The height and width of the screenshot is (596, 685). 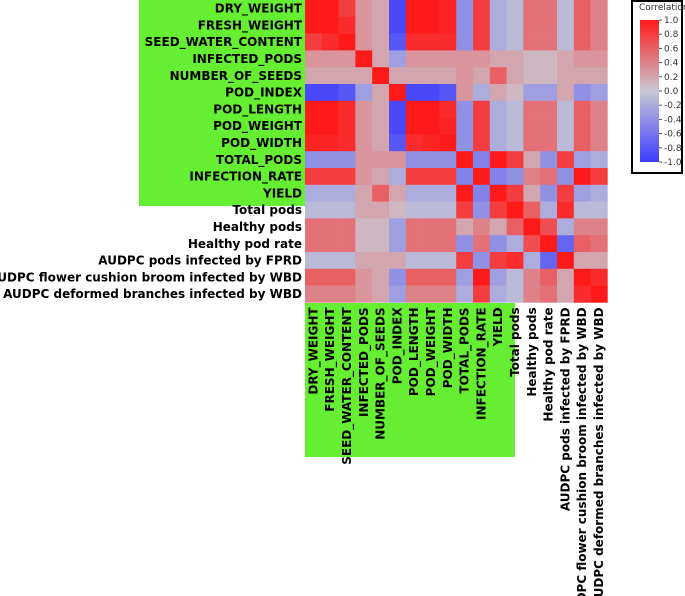 I want to click on heatmap-cell-fresh-weight-x-pod-weight, so click(x=431, y=25).